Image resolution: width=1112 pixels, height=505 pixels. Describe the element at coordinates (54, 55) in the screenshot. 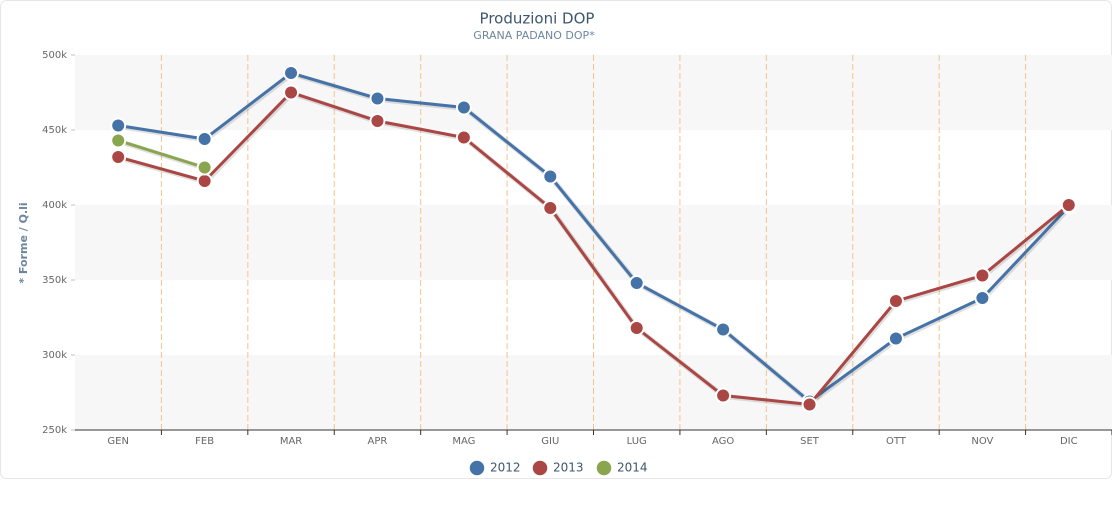

I see `y-tick-label: 500k` at that location.